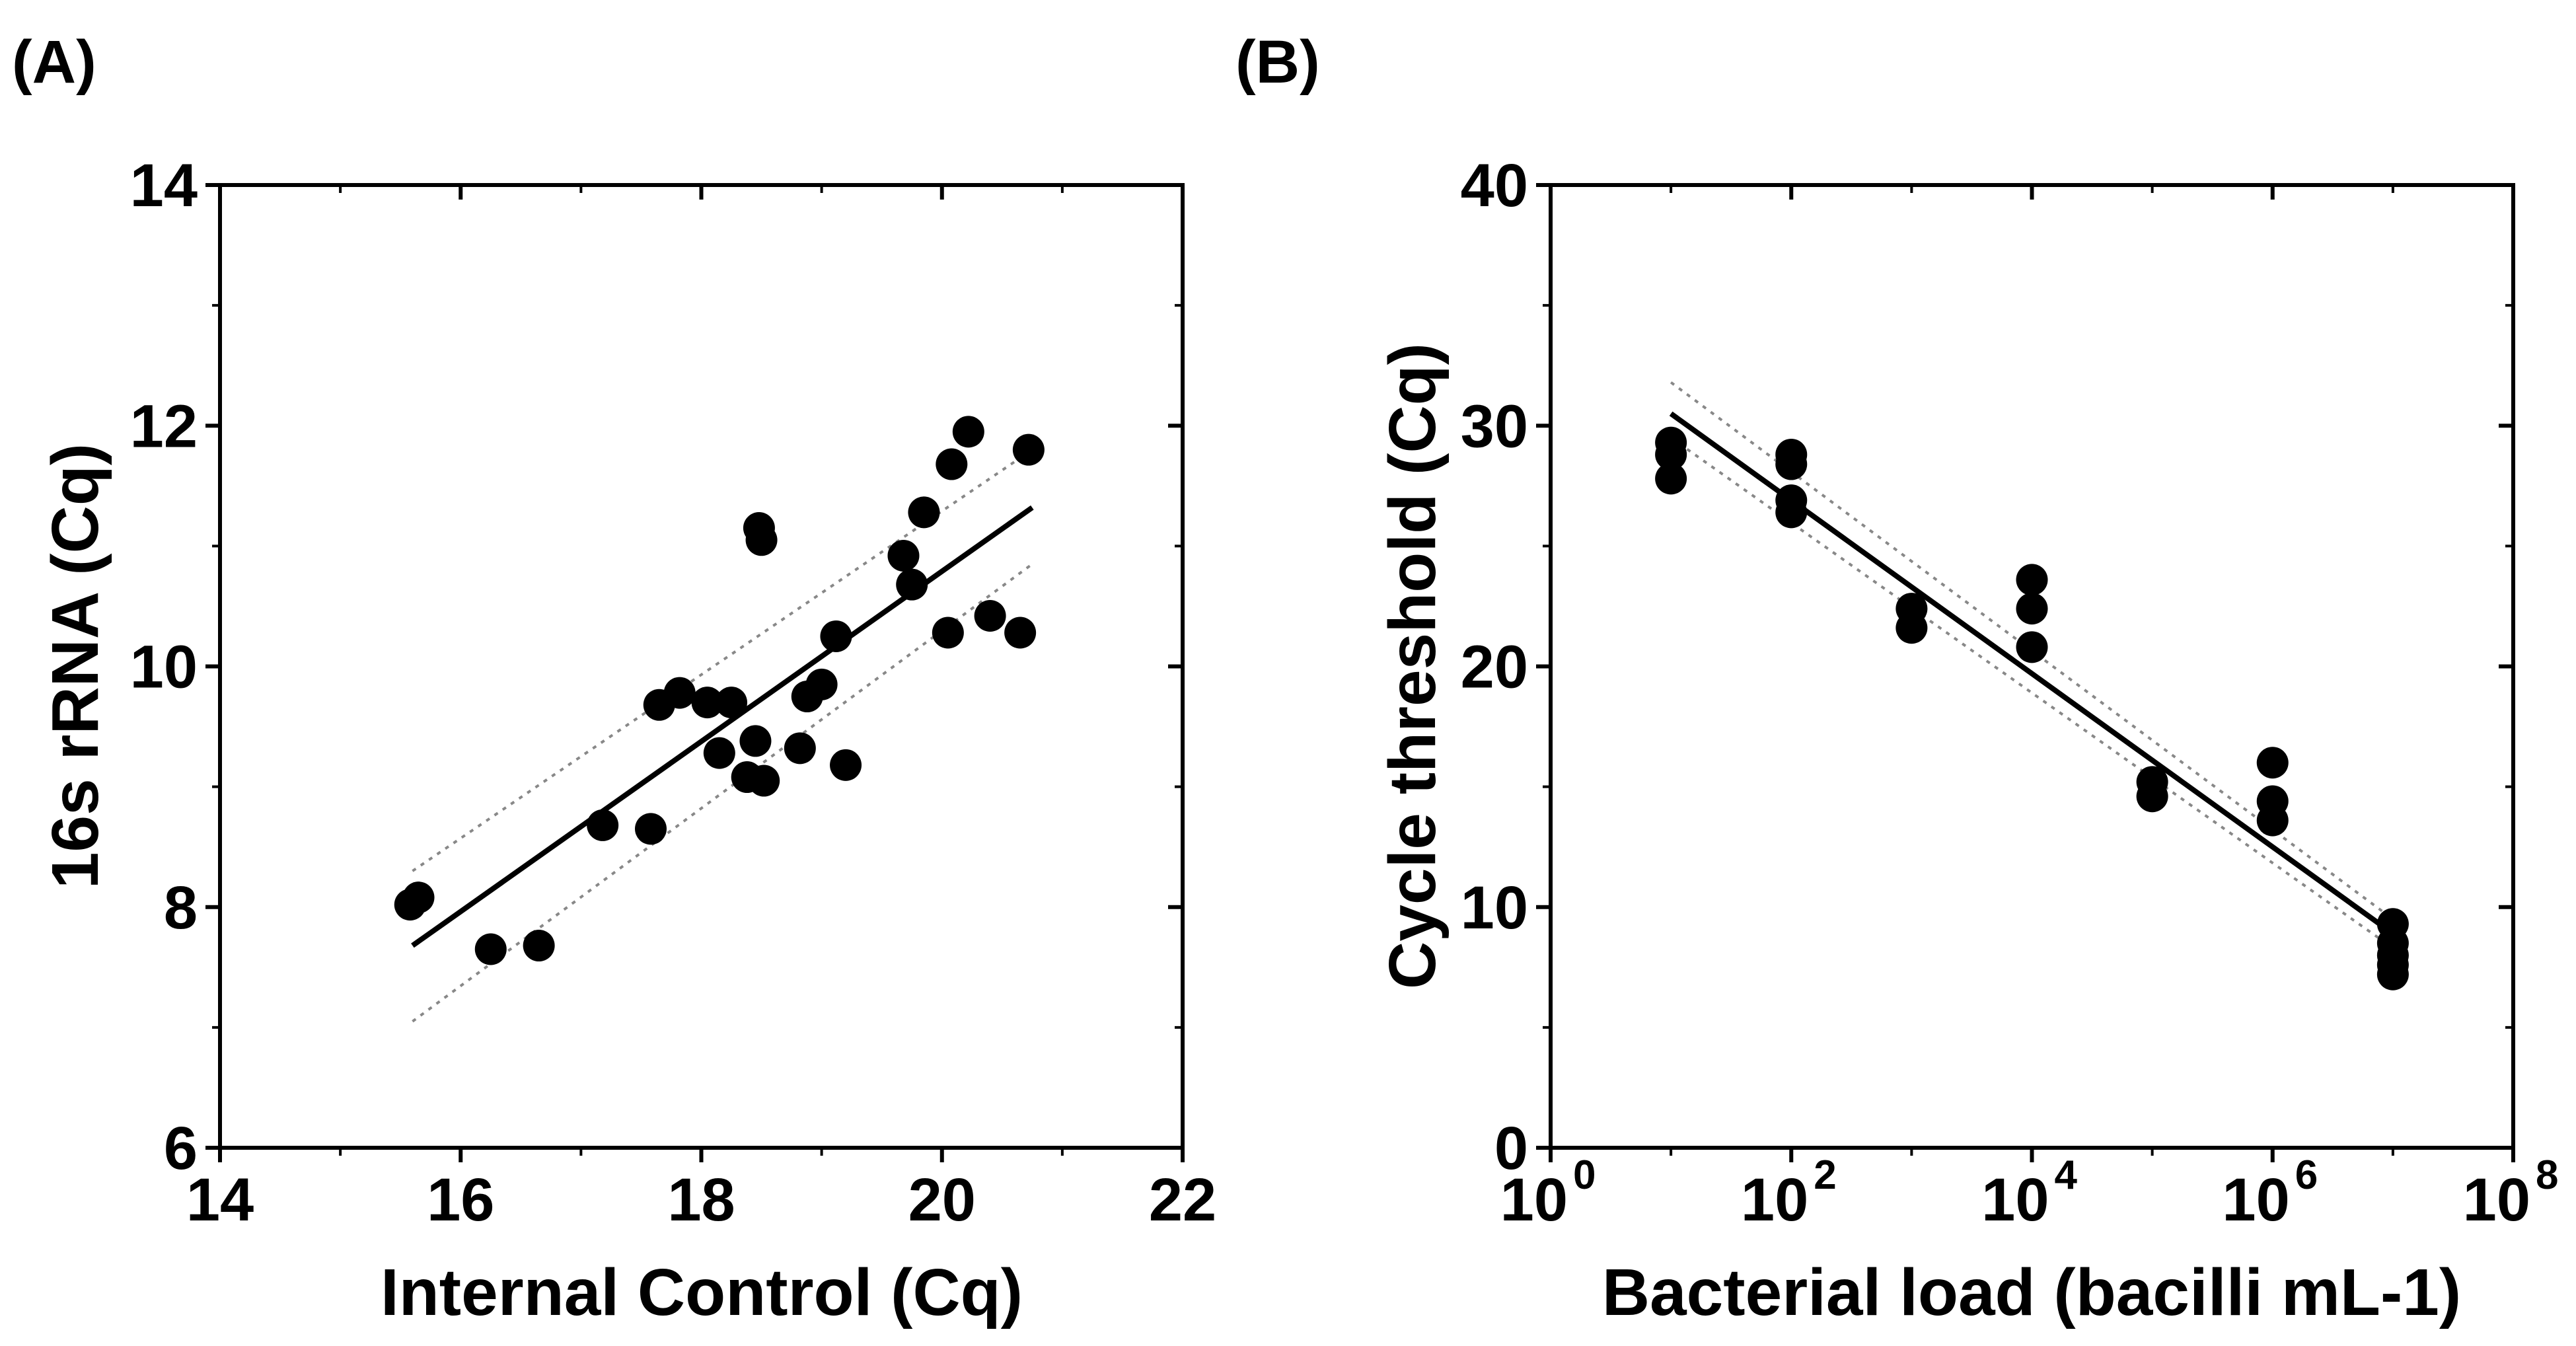 Image resolution: width=2576 pixels, height=1346 pixels. What do you see at coordinates (2547, 1175) in the screenshot?
I see `b-x-tick-label-exp-4: 8` at bounding box center [2547, 1175].